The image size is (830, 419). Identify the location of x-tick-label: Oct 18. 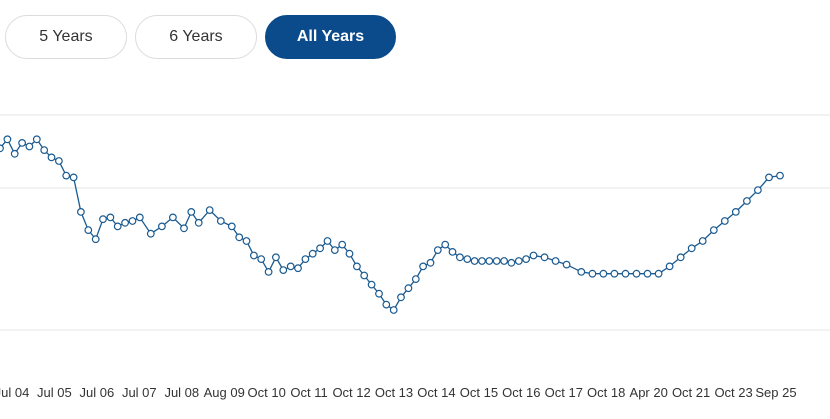
(606, 392).